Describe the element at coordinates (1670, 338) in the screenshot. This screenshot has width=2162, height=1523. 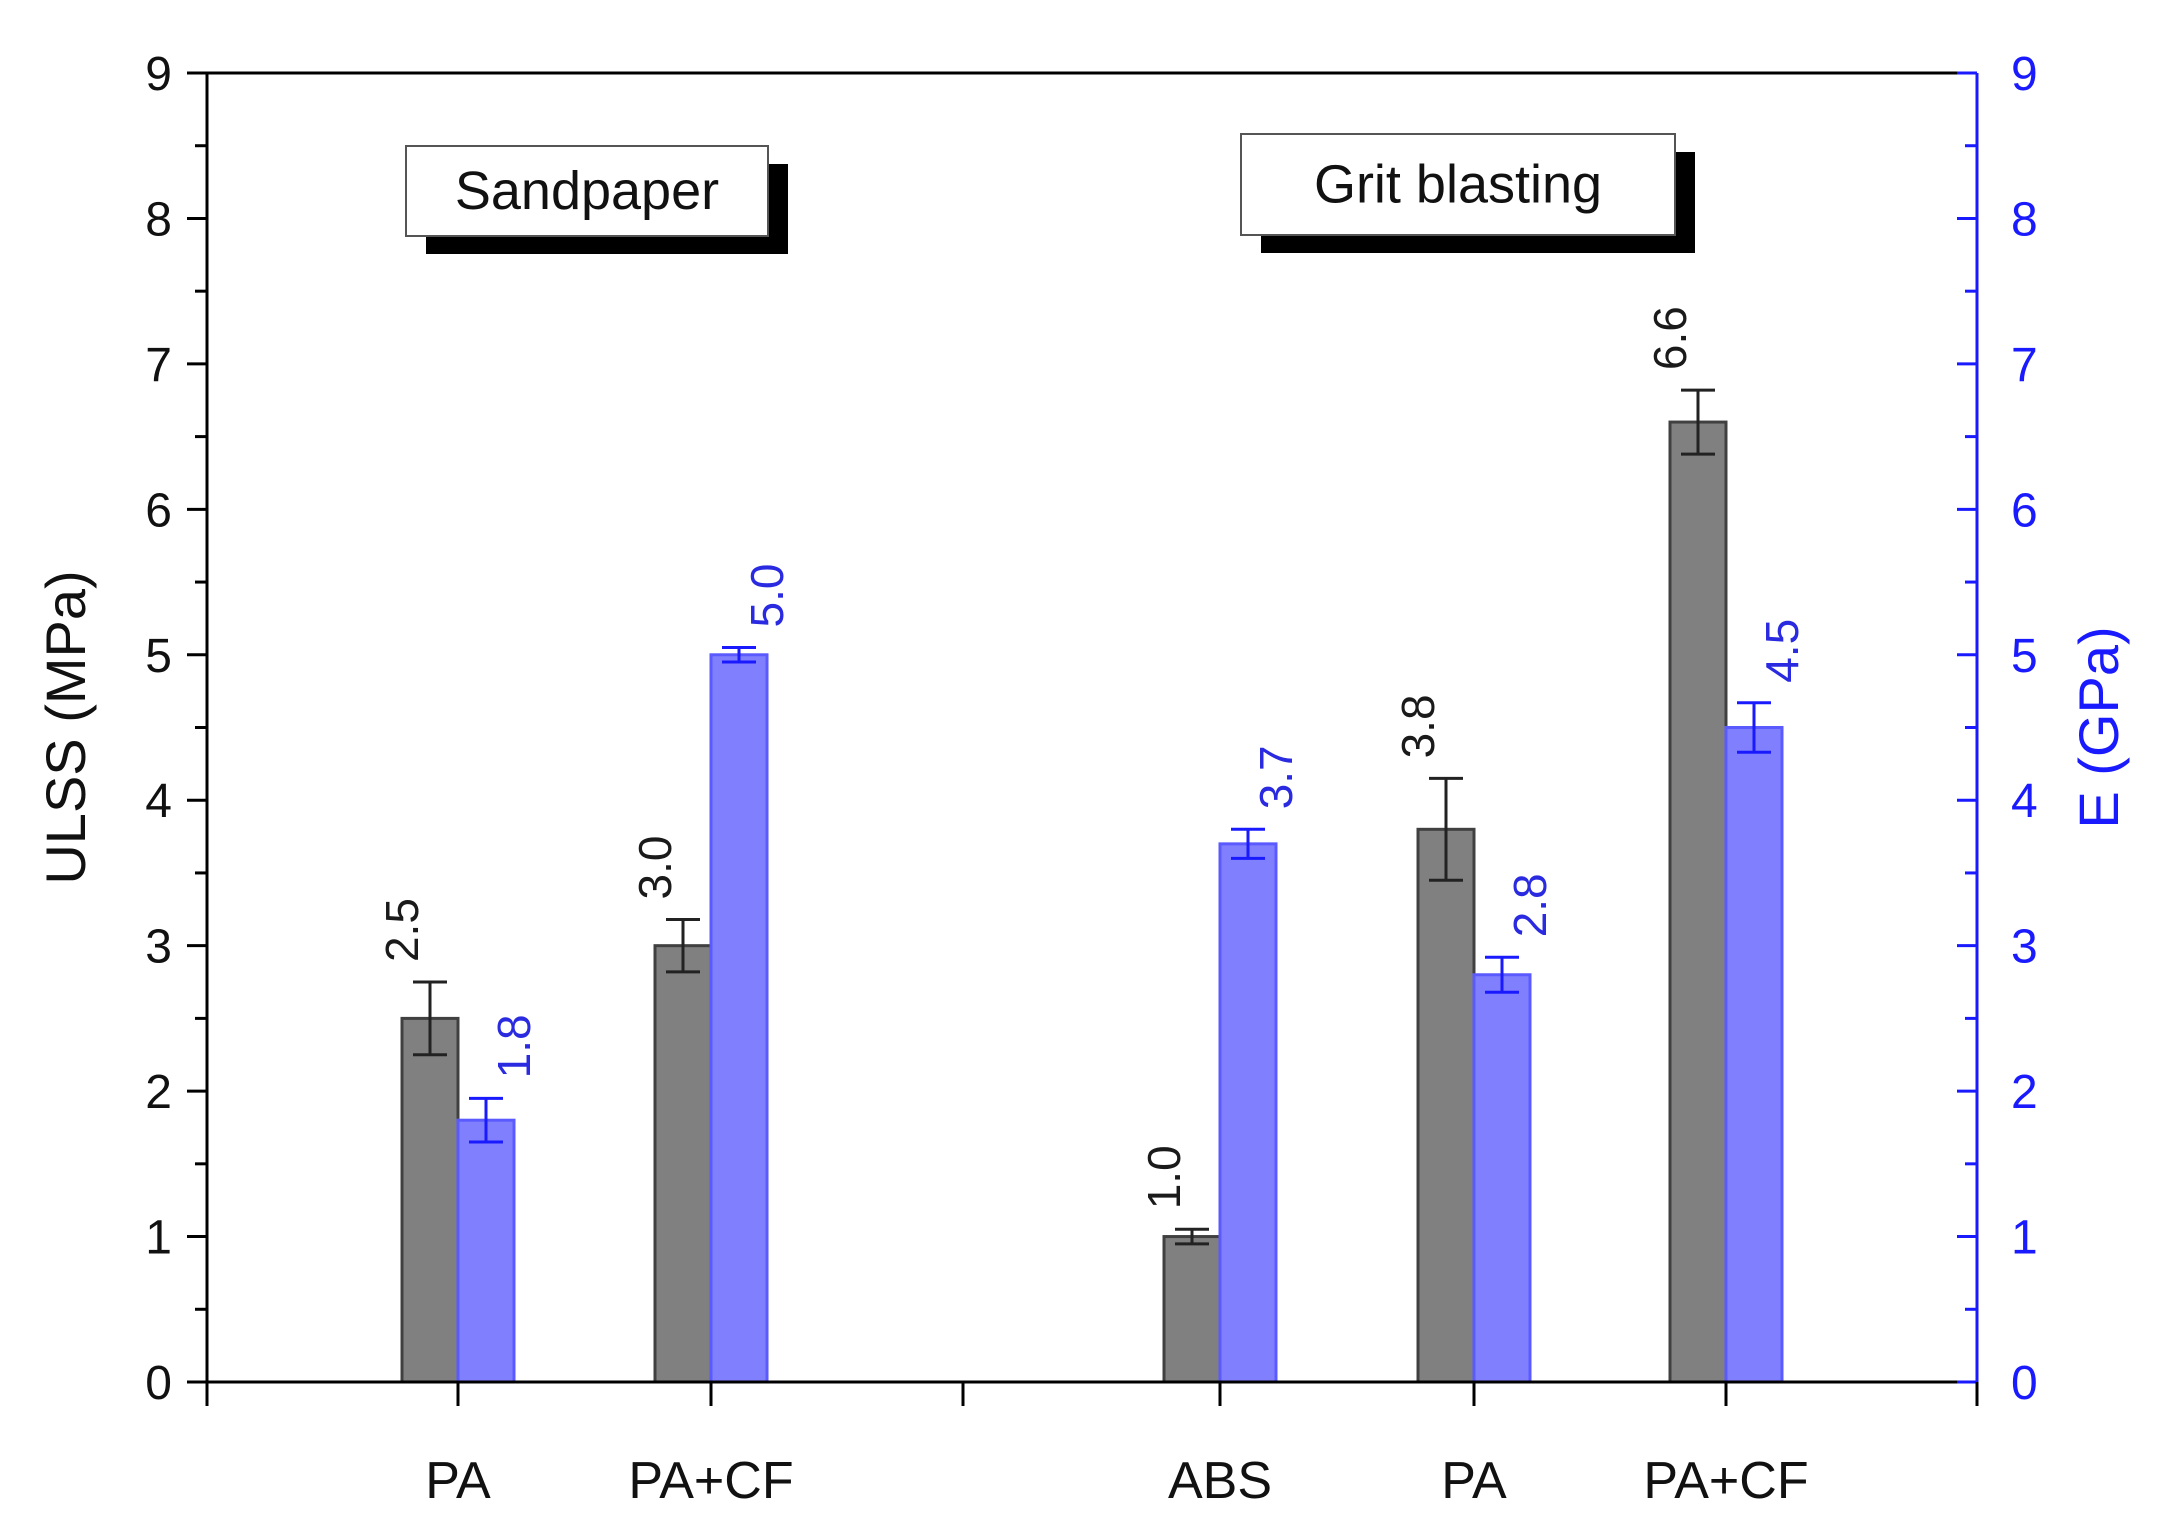
I see `value-label-ulss-grit-blasting-papluscf: 6.6` at that location.